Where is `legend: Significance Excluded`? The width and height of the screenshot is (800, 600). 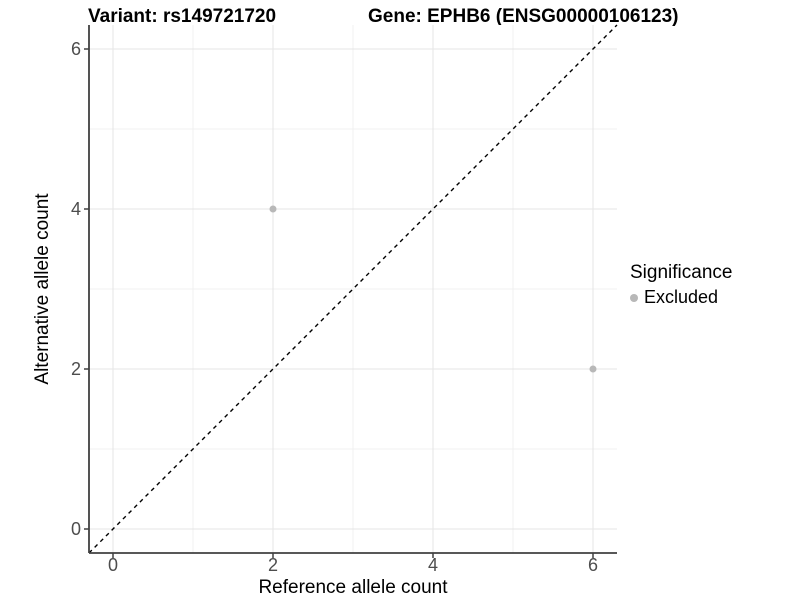
legend: Significance Excluded is located at coordinates (681, 285).